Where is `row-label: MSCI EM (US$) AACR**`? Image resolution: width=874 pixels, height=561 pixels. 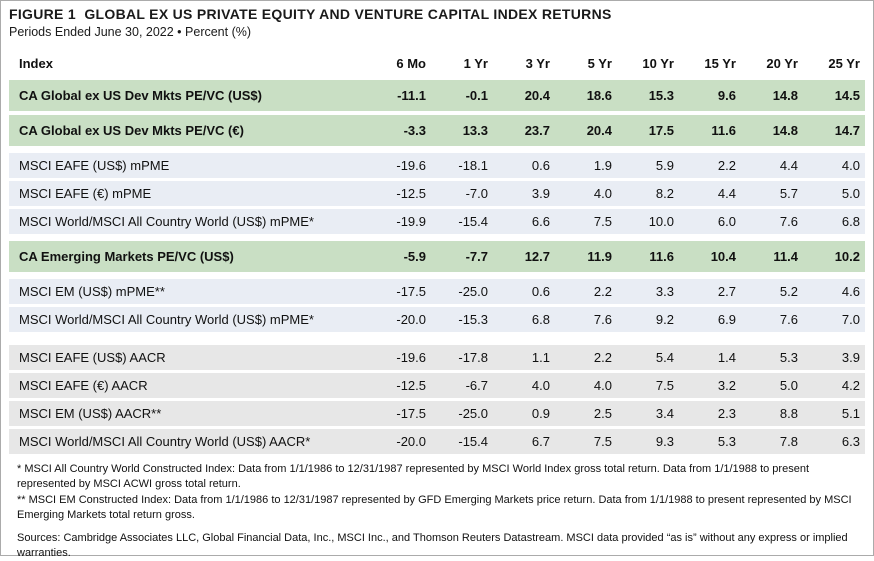
row-label: MSCI EM (US$) AACR** is located at coordinates (90, 413).